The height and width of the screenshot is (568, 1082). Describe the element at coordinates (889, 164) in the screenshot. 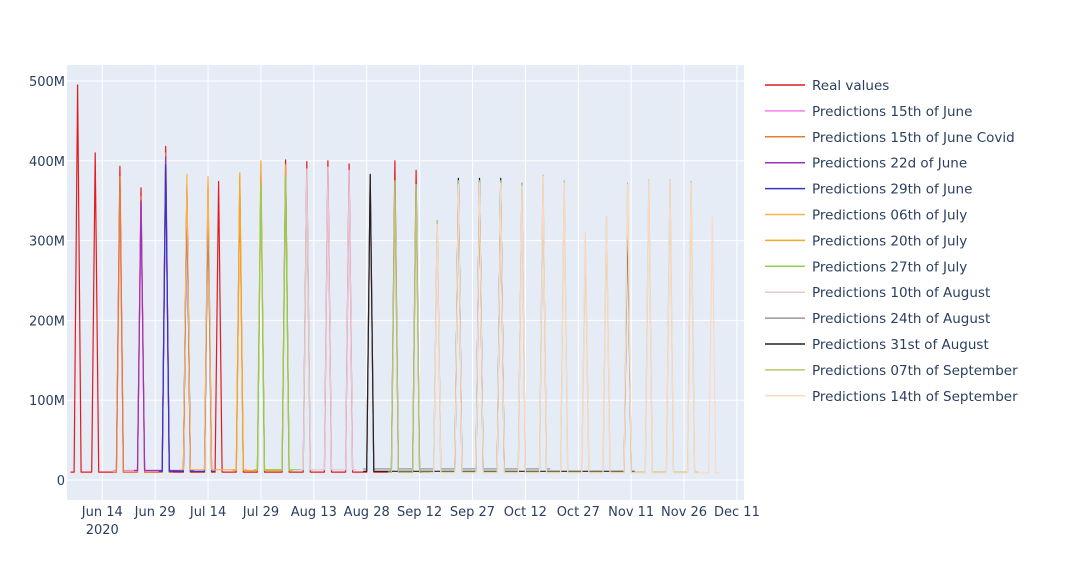

I see `legend-label: Predictions 22d of June` at that location.